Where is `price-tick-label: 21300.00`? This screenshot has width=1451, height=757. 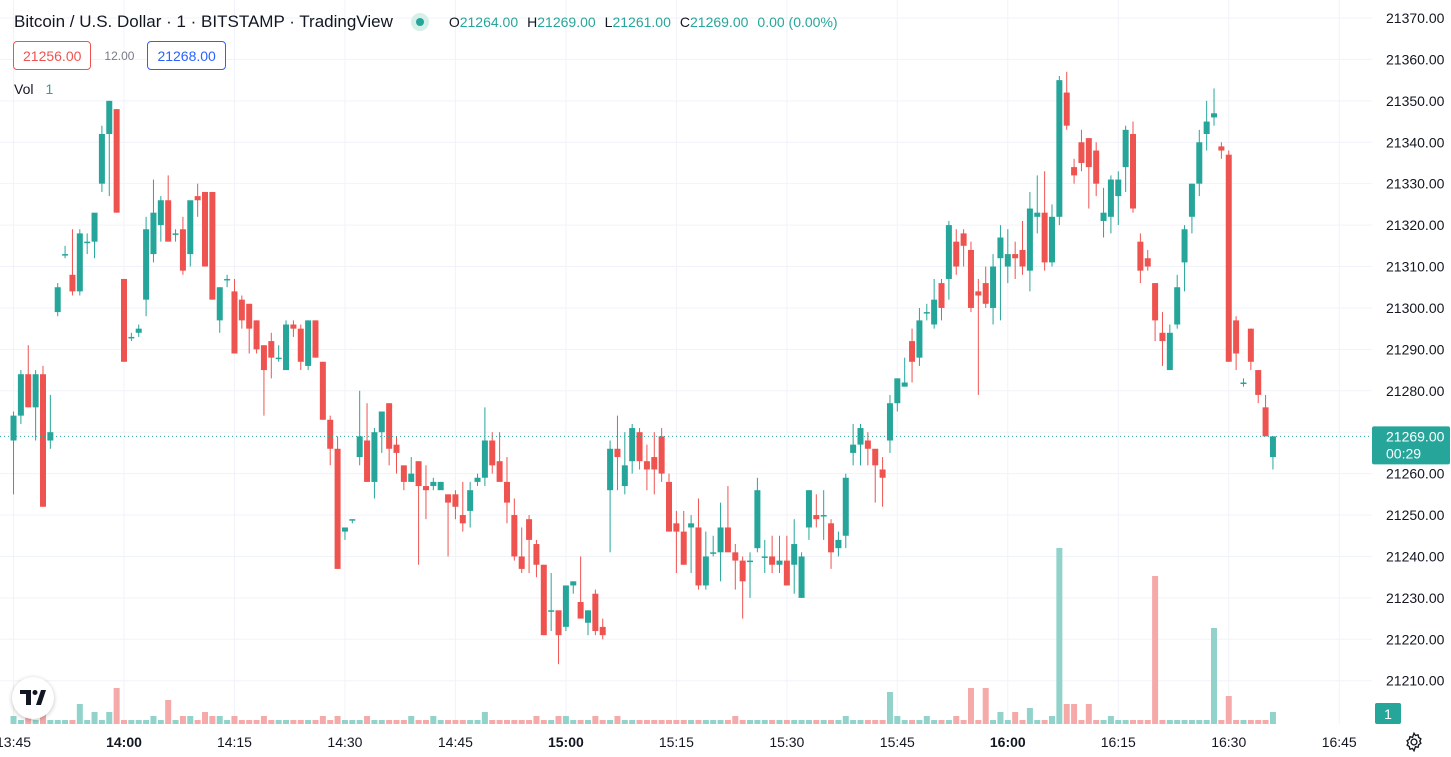 price-tick-label: 21300.00 is located at coordinates (1415, 308).